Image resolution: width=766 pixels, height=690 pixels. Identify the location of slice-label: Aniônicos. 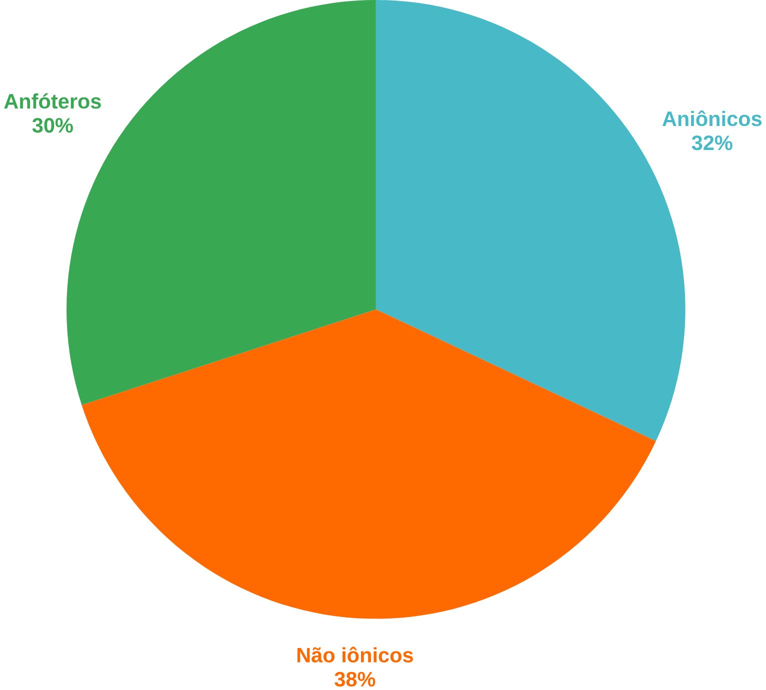
(712, 118).